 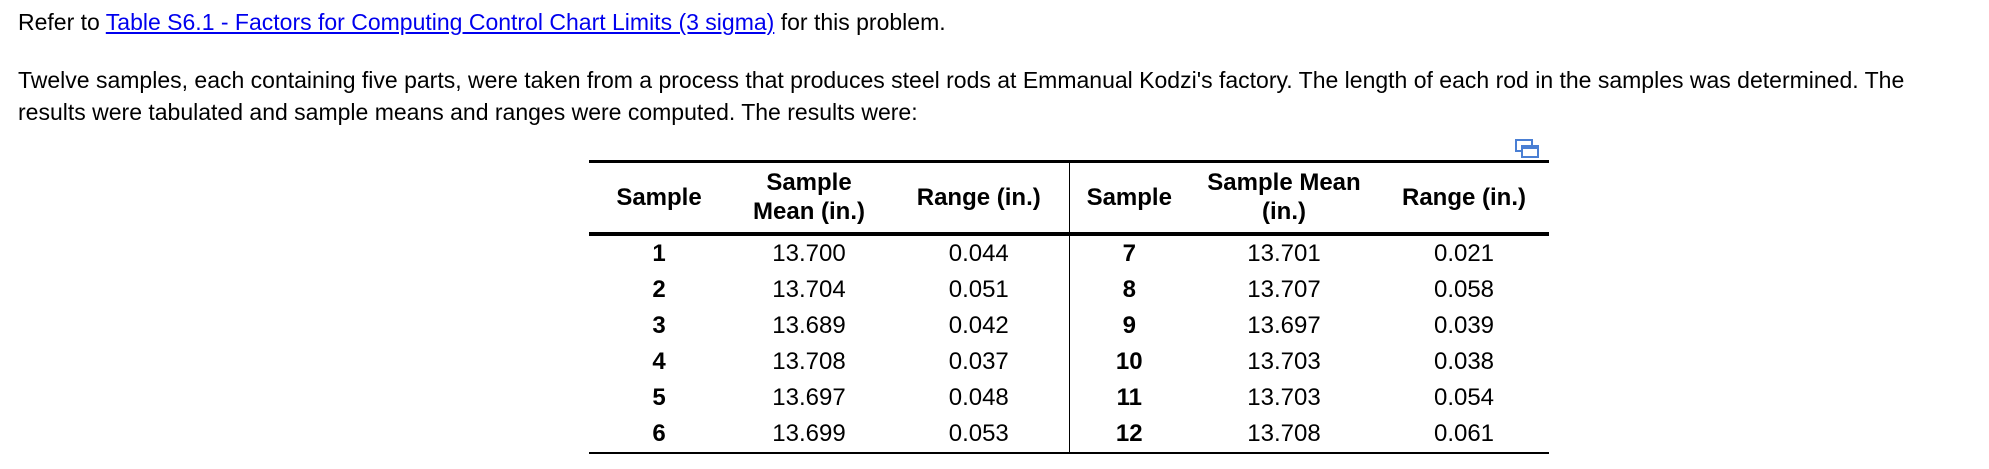 What do you see at coordinates (1284, 198) in the screenshot?
I see `header-mean-right: Sample Mean (in.)` at bounding box center [1284, 198].